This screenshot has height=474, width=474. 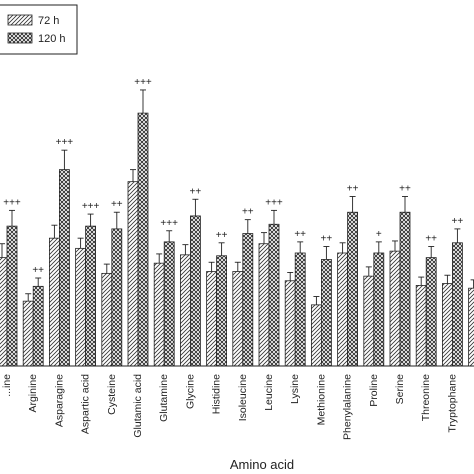 What do you see at coordinates (421, 326) in the screenshot?
I see `bar-threonine-72h` at bounding box center [421, 326].